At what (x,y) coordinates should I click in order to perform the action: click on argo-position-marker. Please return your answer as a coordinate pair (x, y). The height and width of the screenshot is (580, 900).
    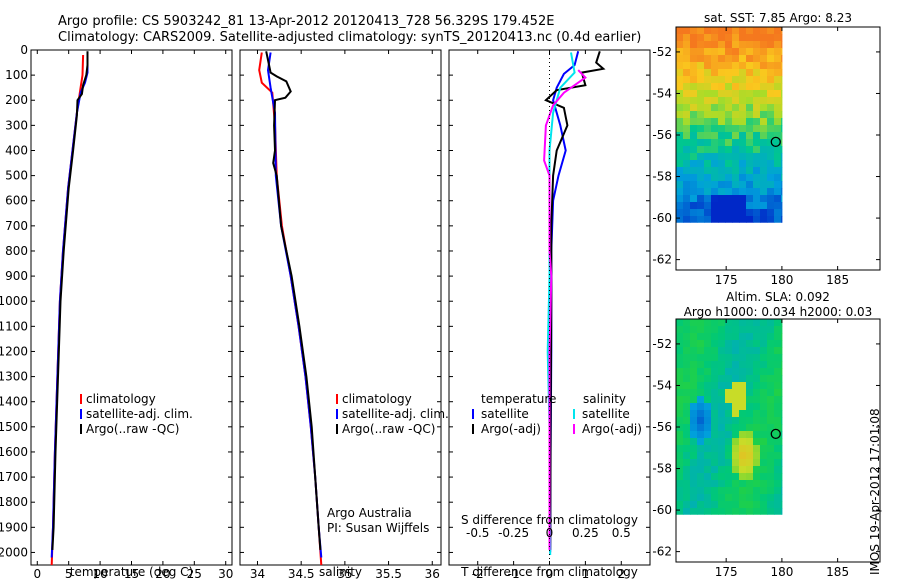
    Looking at the image, I should click on (775, 434).